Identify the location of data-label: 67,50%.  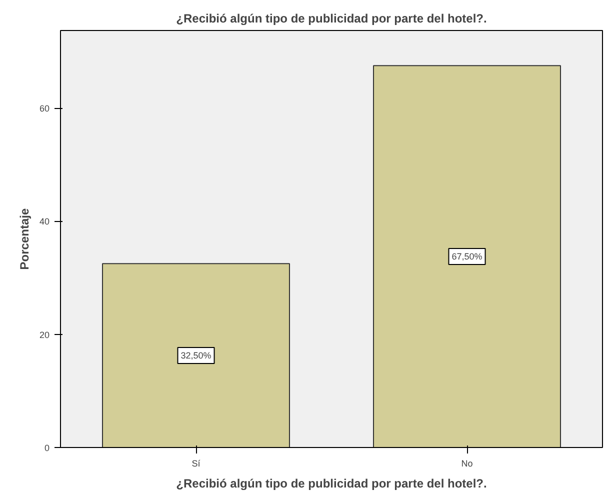
(467, 257).